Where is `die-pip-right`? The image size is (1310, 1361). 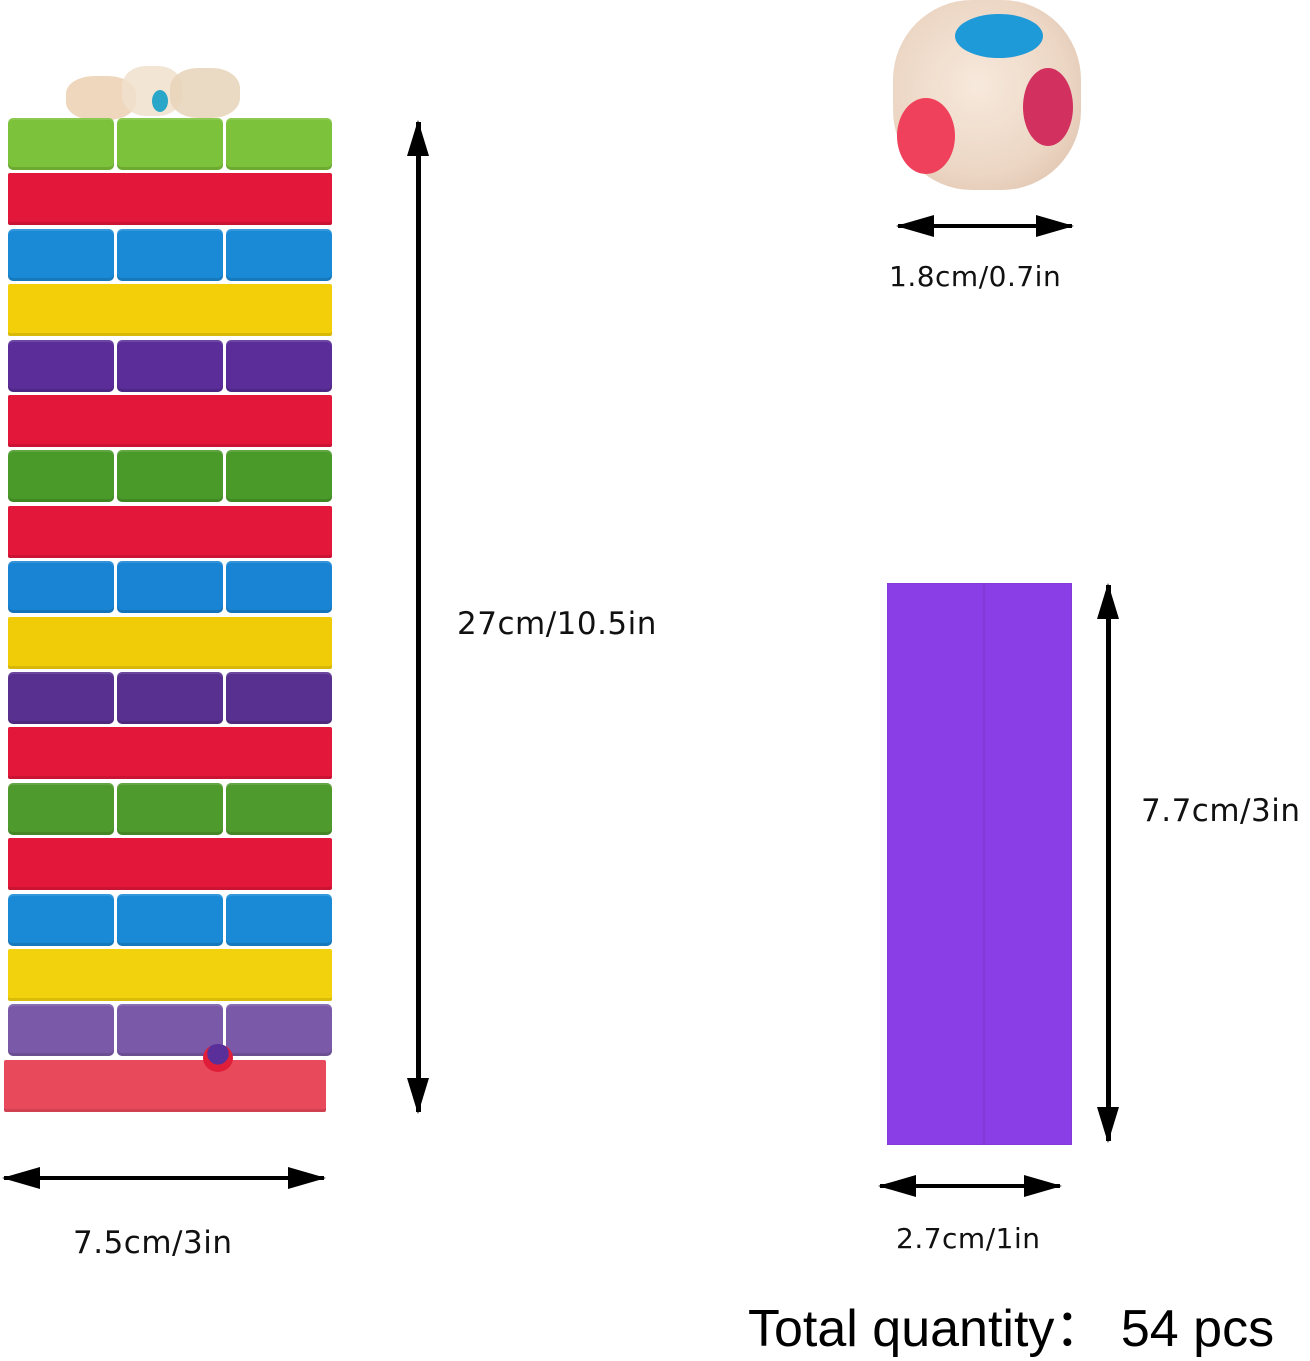
die-pip-right is located at coordinates (1048, 107).